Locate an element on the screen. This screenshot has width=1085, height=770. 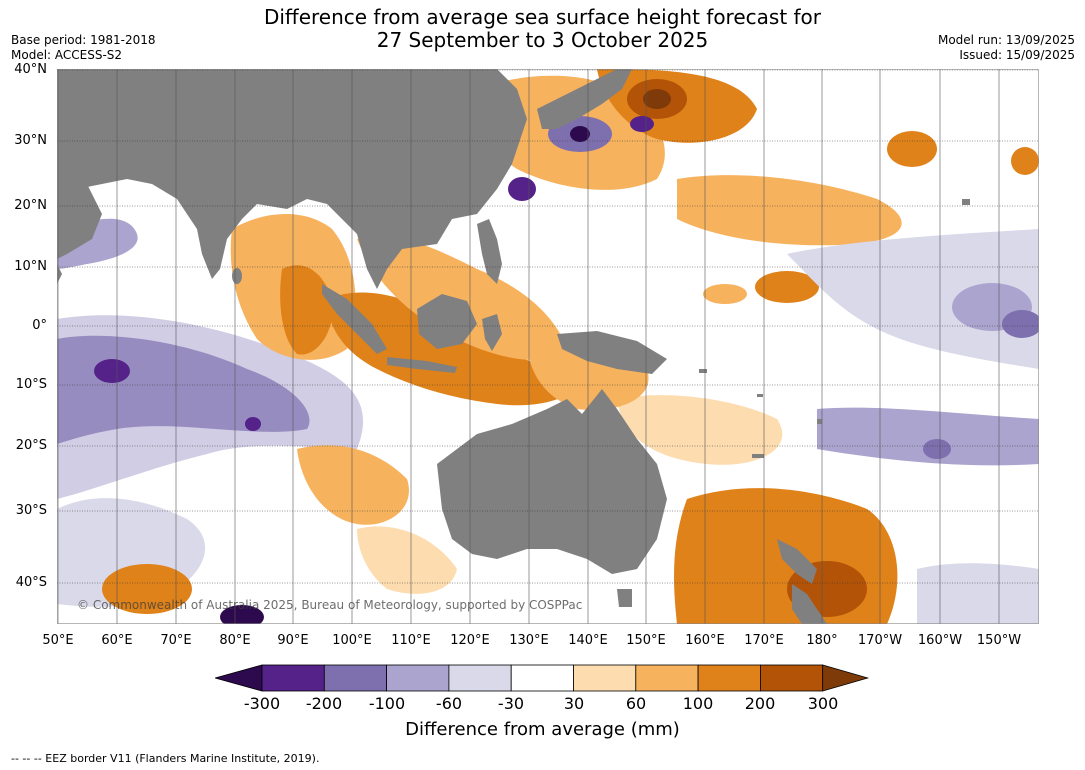
map-title-line2: 27 September to 3 October 2025 is located at coordinates (542, 40).